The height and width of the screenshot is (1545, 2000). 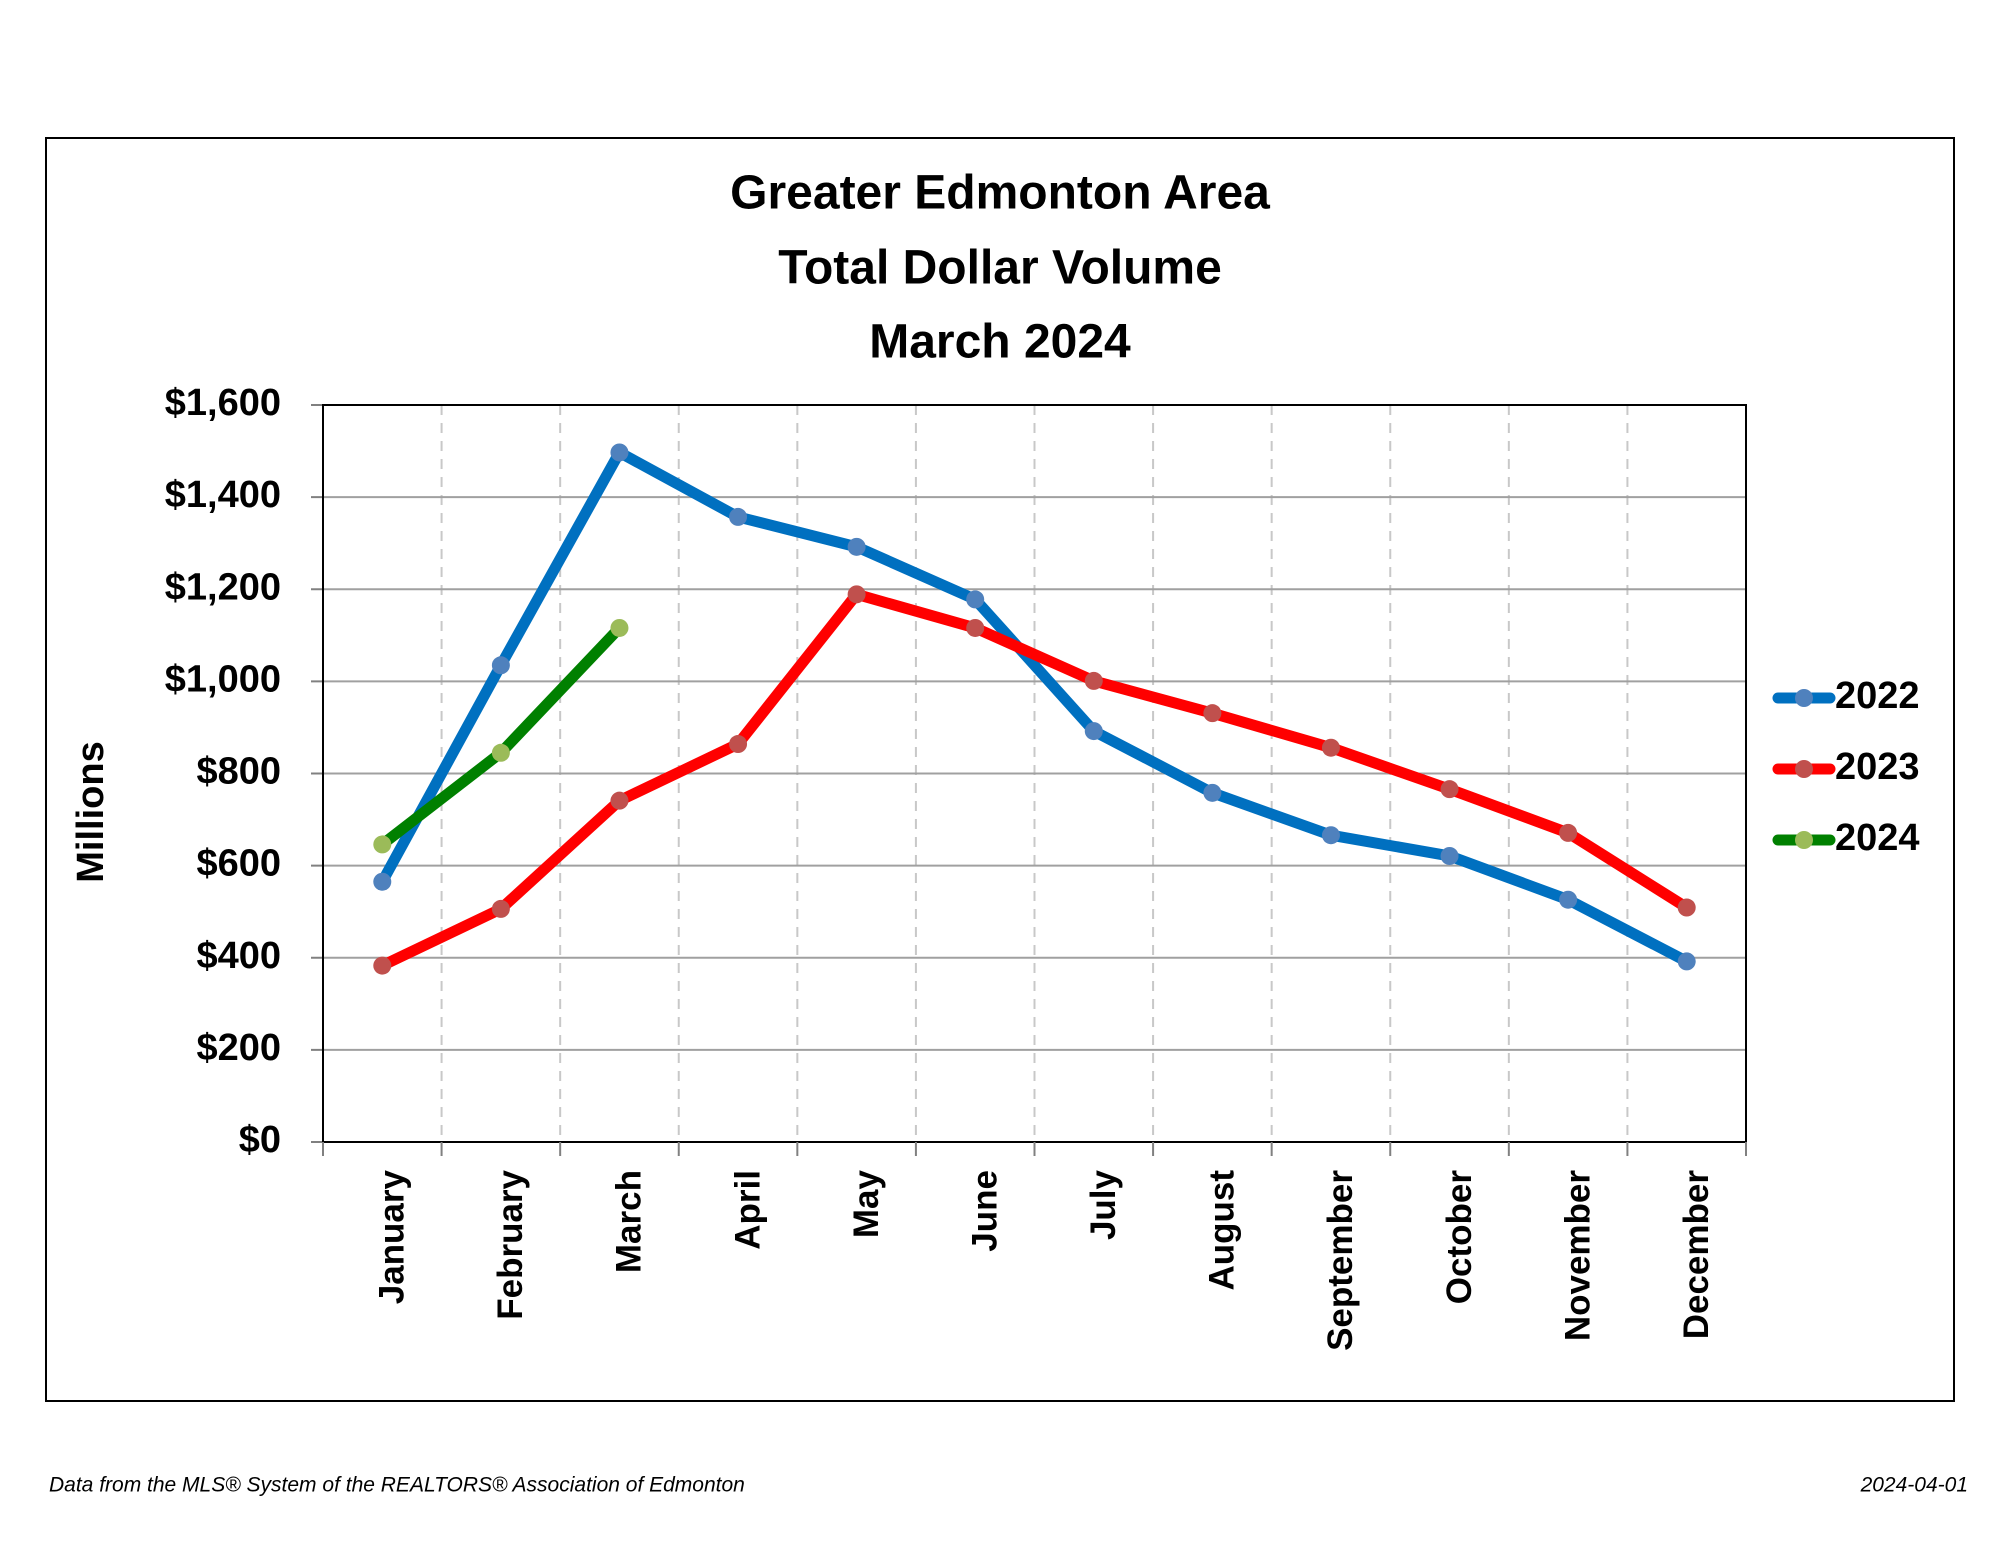 I want to click on x-tick-label: April, so click(x=747, y=1210).